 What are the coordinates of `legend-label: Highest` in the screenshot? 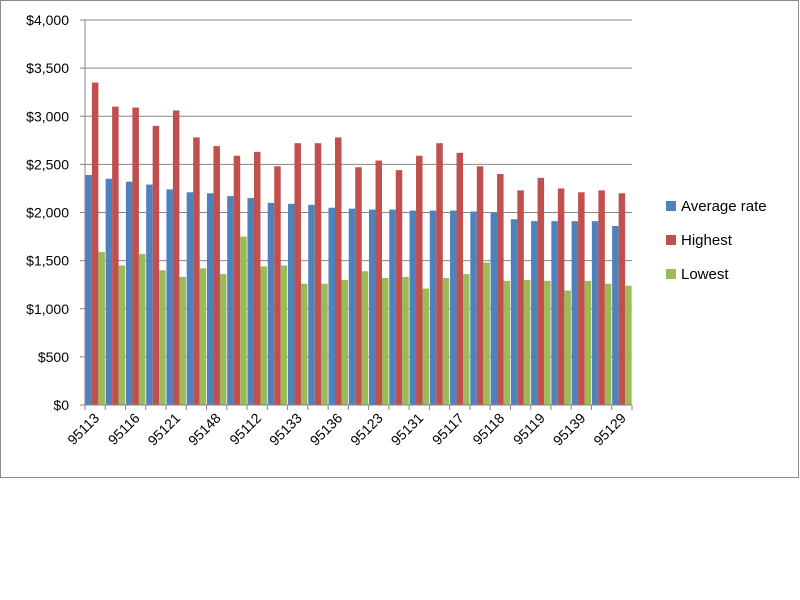 It's located at (707, 240).